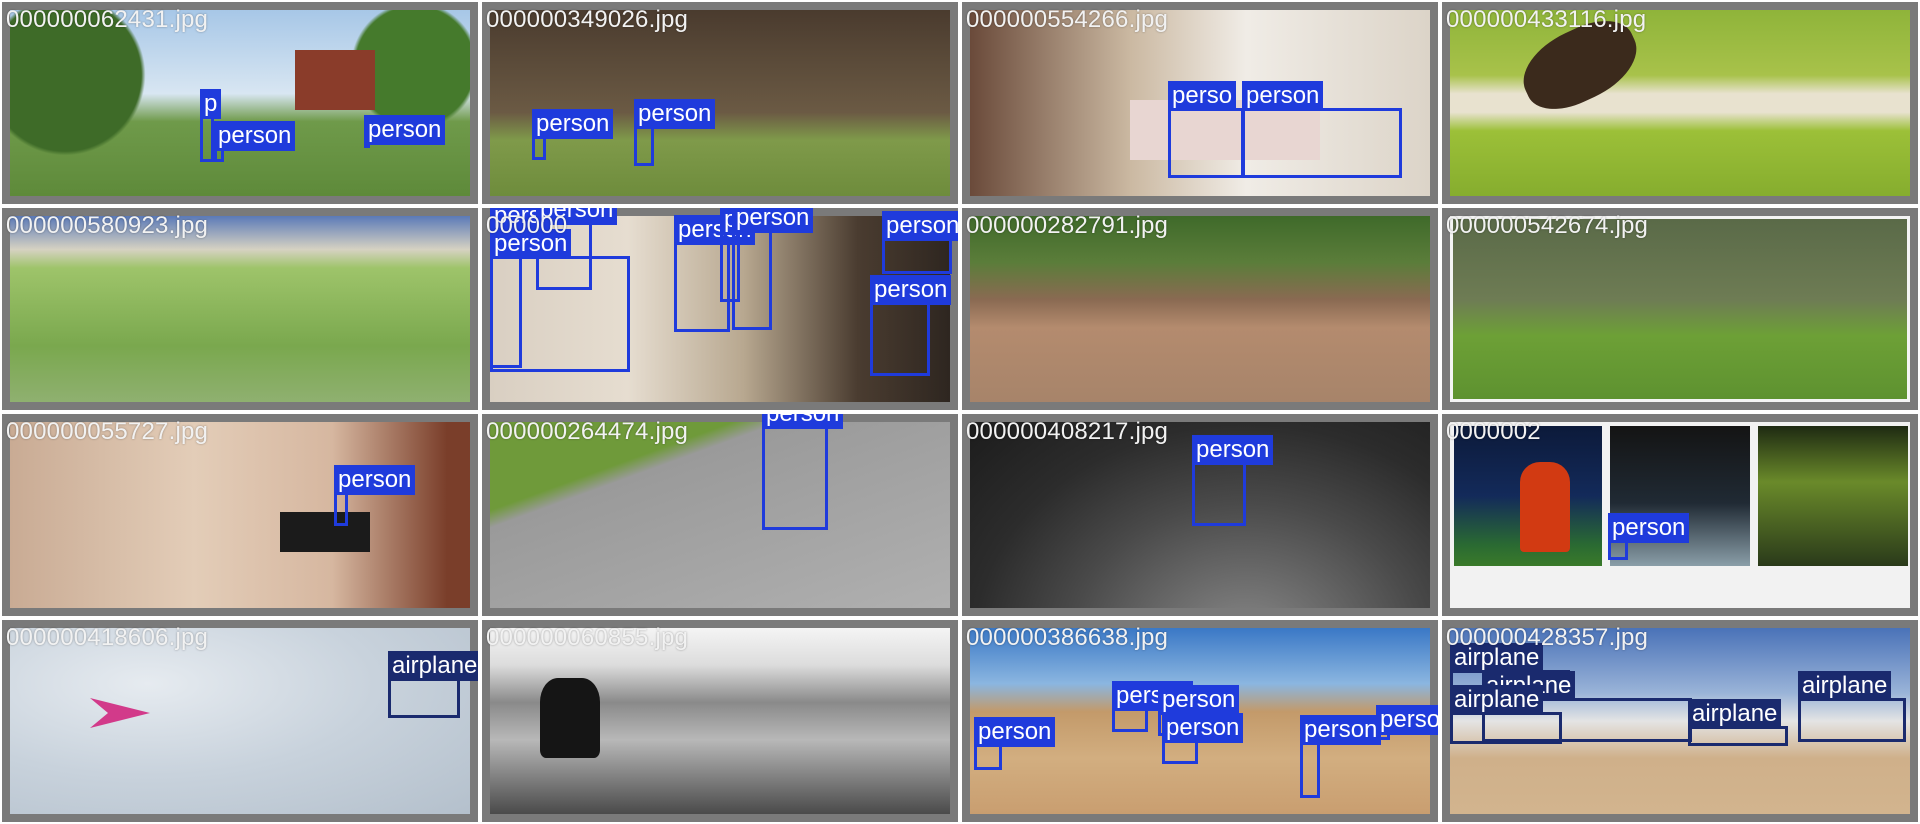 This screenshot has height=824, width=1920. I want to click on image-tile: 000000580923.jpg, so click(240, 309).